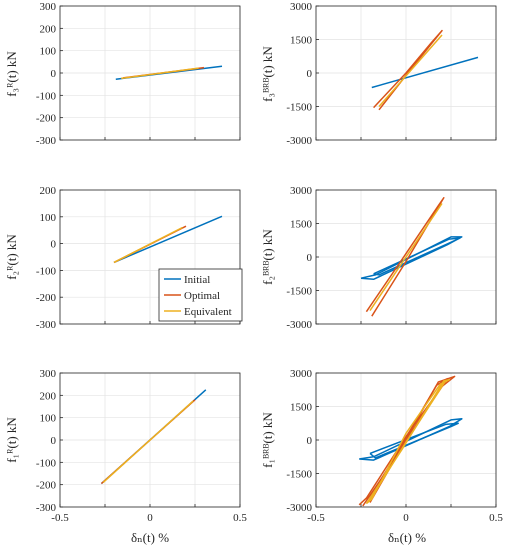 This screenshot has height=550, width=510. Describe the element at coordinates (208, 312) in the screenshot. I see `legend-label-equivalent: Equivalent` at that location.